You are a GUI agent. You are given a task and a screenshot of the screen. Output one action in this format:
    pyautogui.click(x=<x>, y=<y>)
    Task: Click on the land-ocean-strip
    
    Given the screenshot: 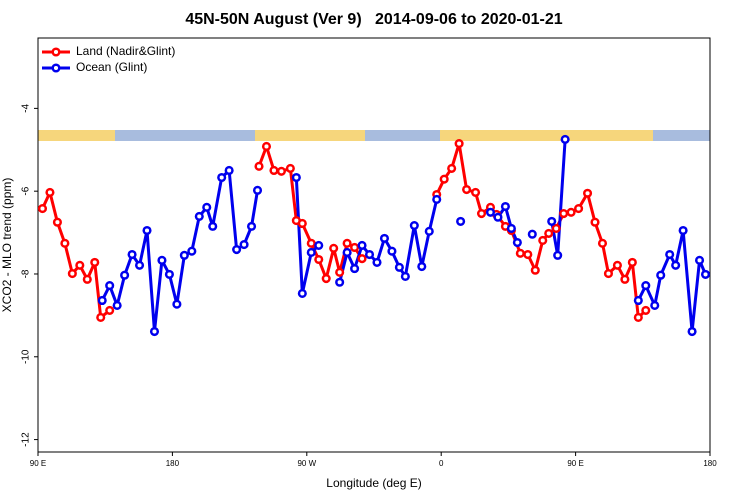 What is the action you would take?
    pyautogui.click(x=374, y=135)
    